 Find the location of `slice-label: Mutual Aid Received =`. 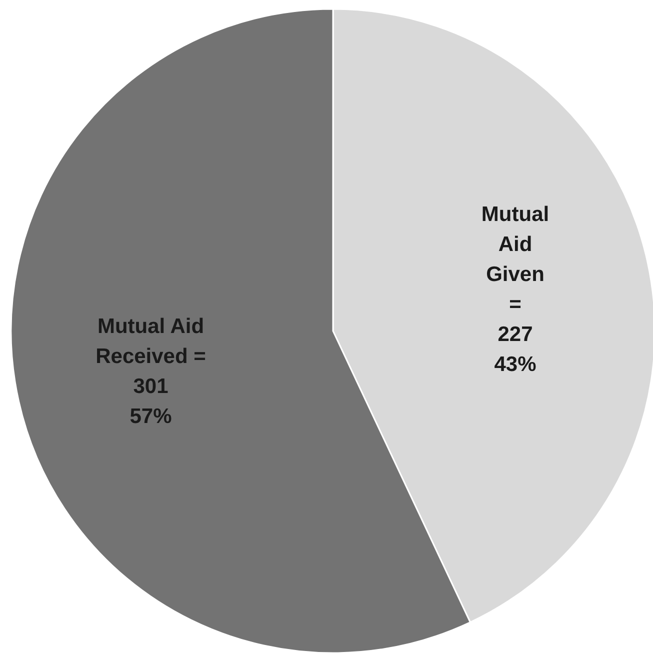

slice-label: Mutual Aid Received = is located at coordinates (151, 341).